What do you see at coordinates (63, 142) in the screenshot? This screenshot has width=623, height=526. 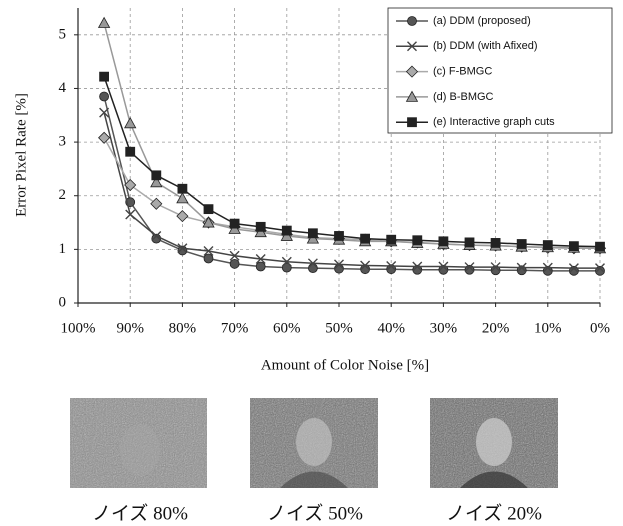 I see `y-tick-label: 3` at bounding box center [63, 142].